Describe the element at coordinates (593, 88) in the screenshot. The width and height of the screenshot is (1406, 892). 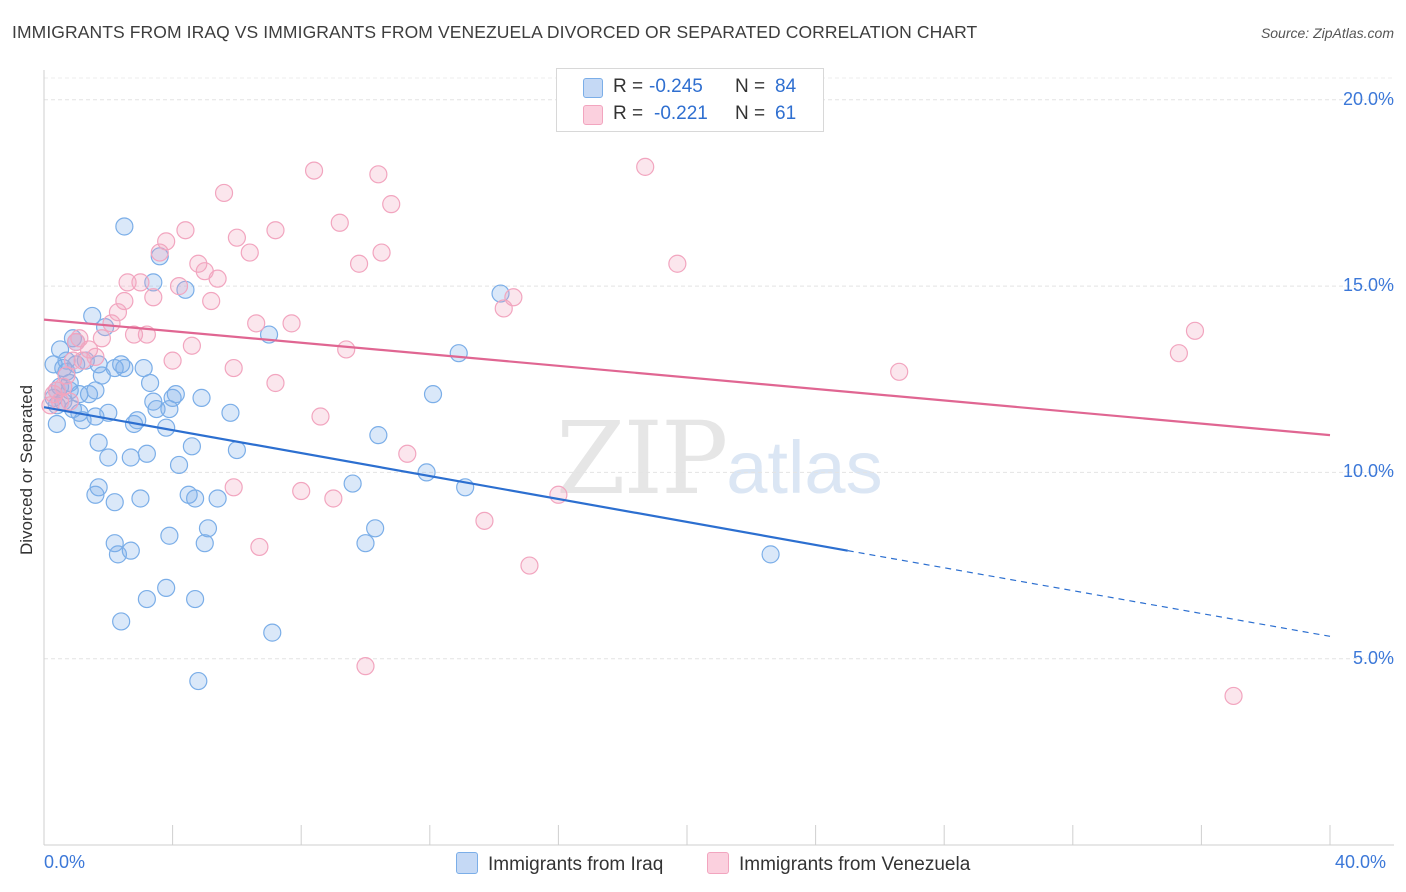
I see `legend-swatch-iraq` at that location.